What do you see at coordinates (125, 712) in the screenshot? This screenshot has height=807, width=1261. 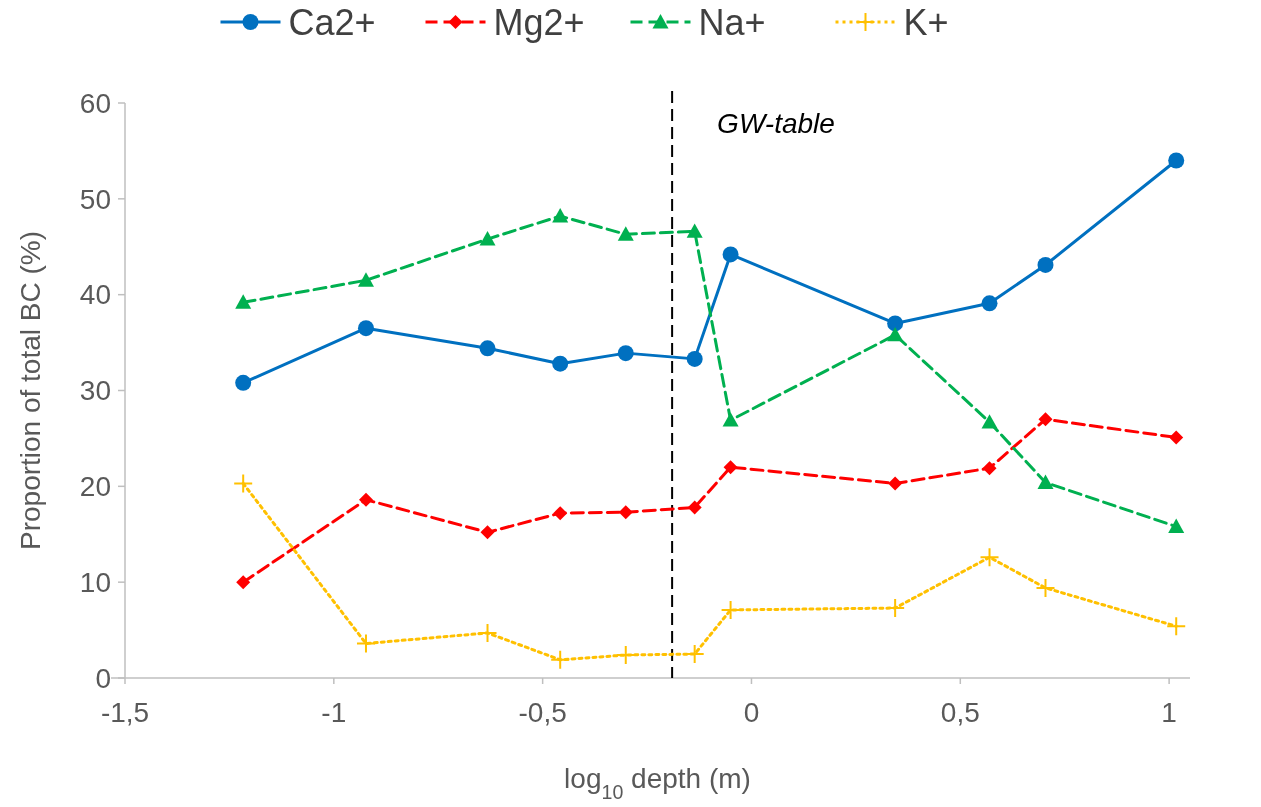 I see `x-tick-label: -1,5` at bounding box center [125, 712].